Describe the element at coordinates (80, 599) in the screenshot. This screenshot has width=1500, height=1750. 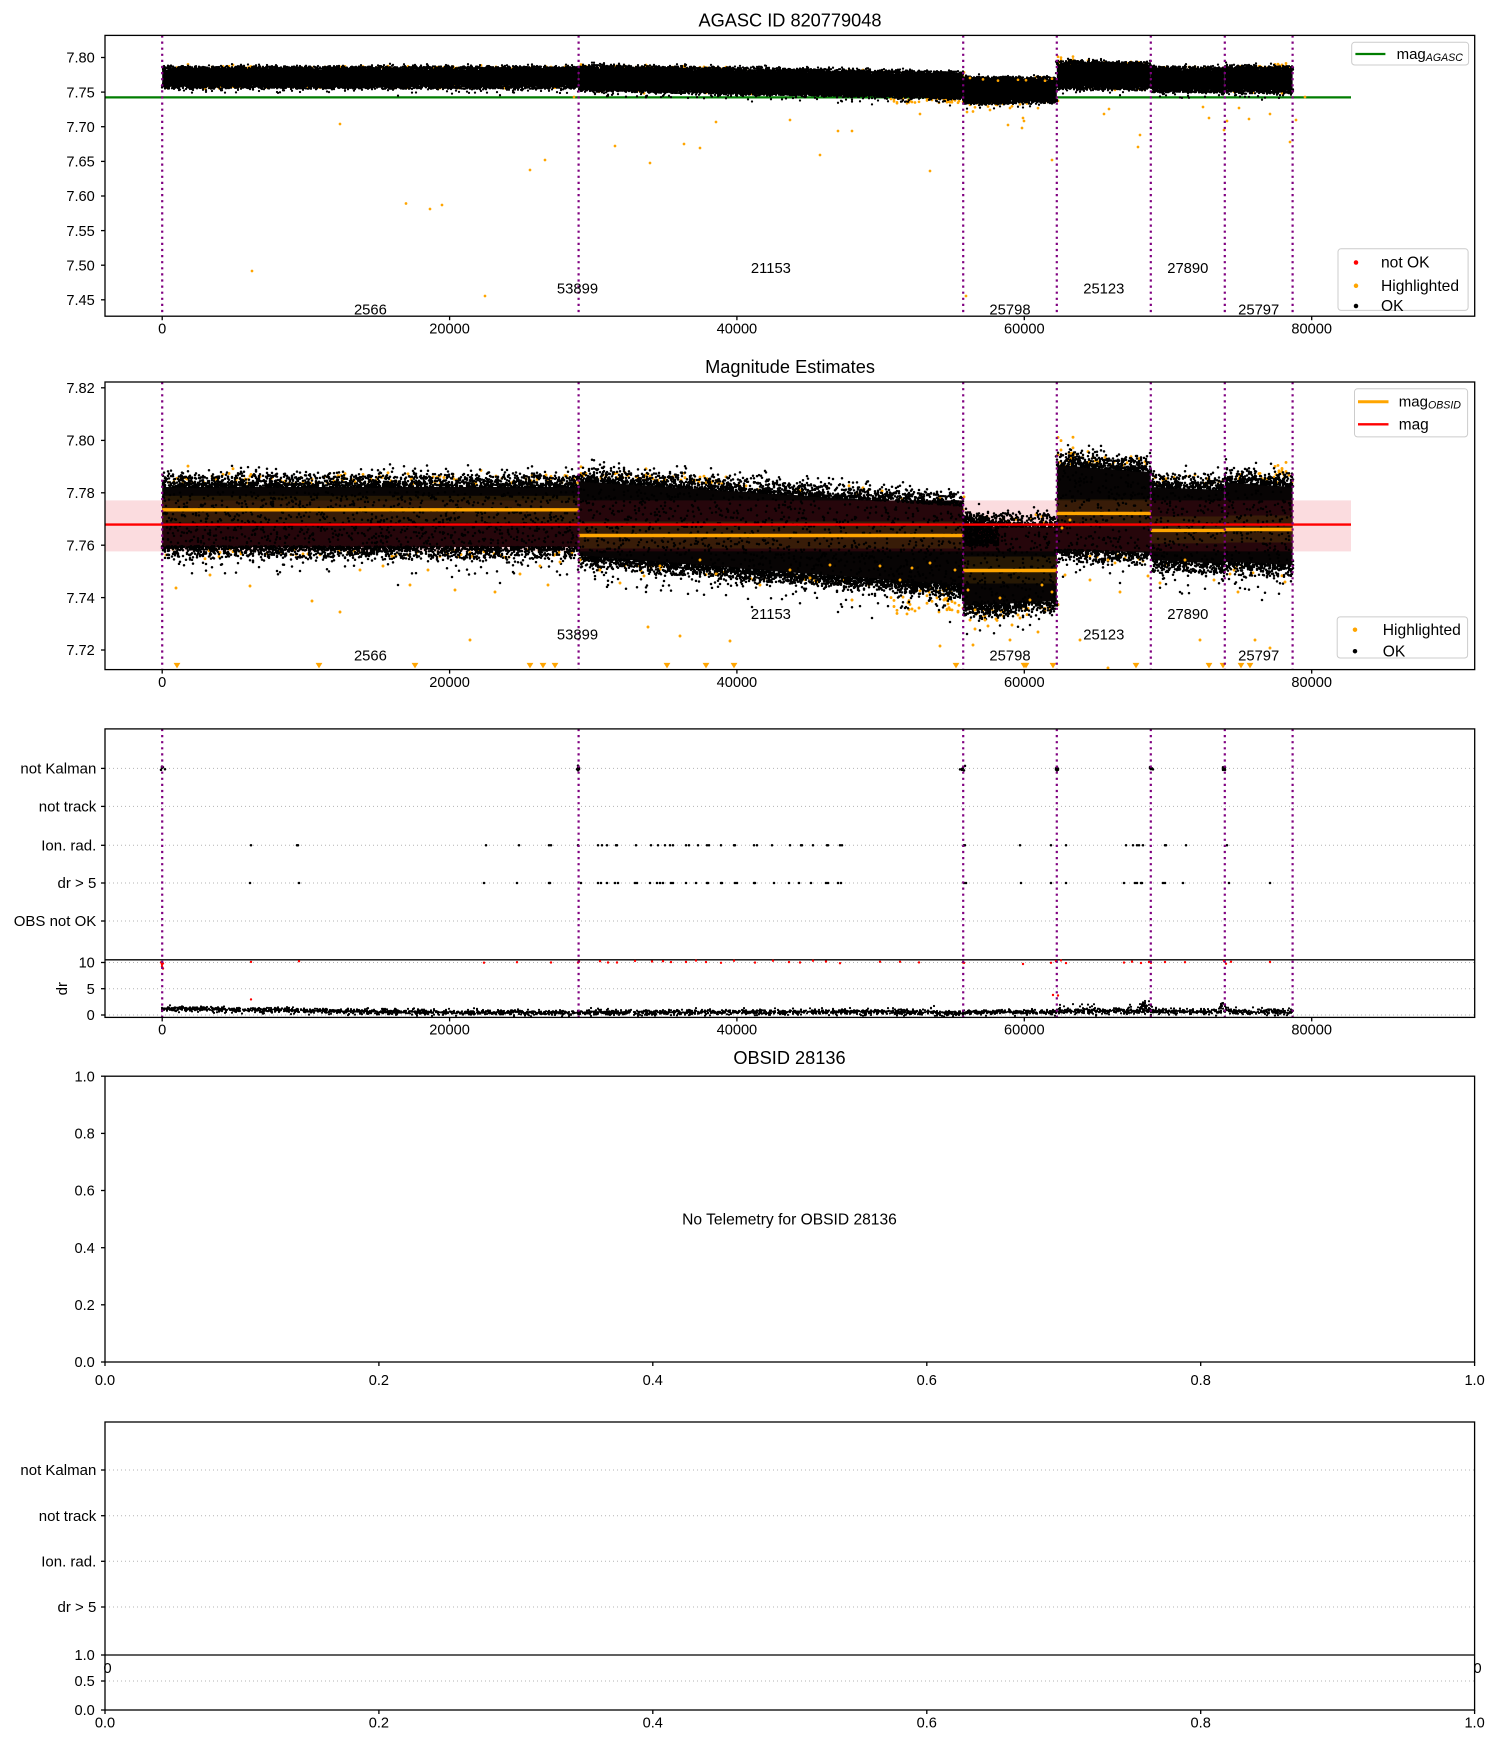
I see `svg-text: 7.74` at that location.